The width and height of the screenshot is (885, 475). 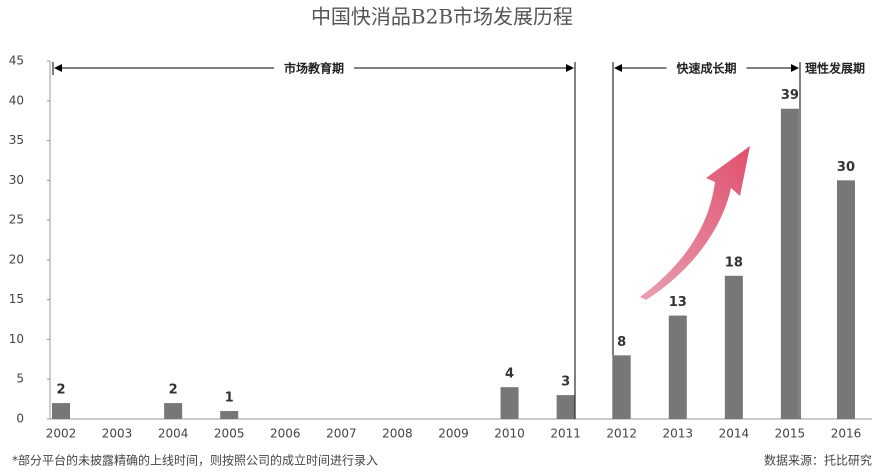 What do you see at coordinates (16, 299) in the screenshot?
I see `y-tick-label: 15` at bounding box center [16, 299].